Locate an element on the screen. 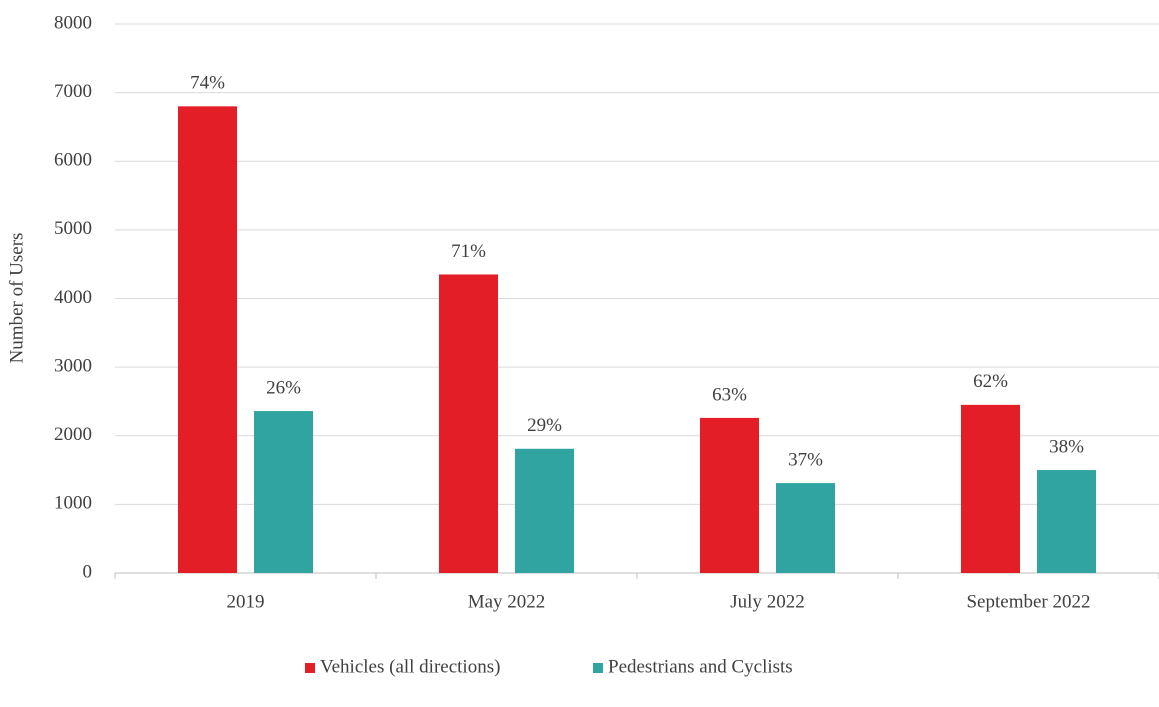  y-axis-label: Number of Users is located at coordinates (16, 298).